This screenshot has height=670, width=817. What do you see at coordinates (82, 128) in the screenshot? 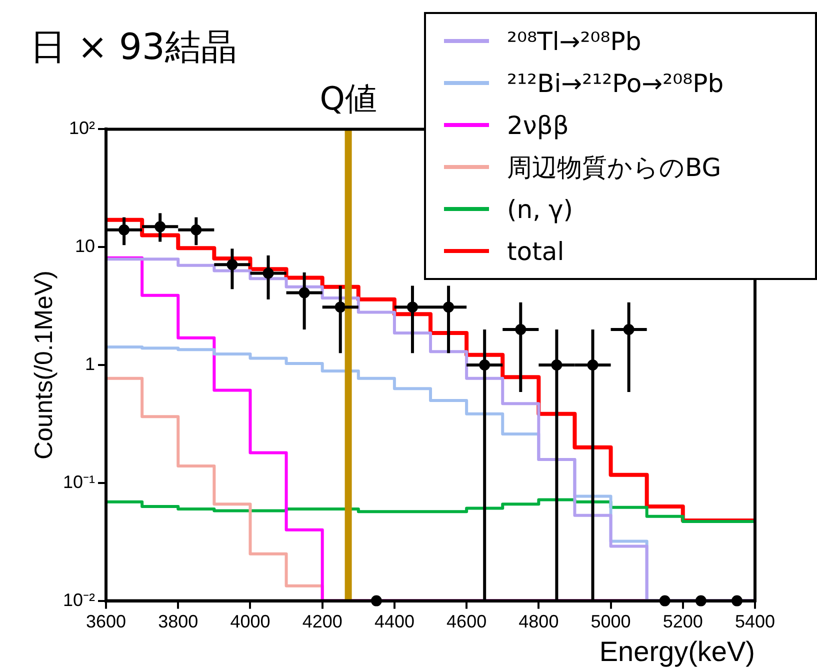
I see `y-tick-label: 10²` at bounding box center [82, 128].